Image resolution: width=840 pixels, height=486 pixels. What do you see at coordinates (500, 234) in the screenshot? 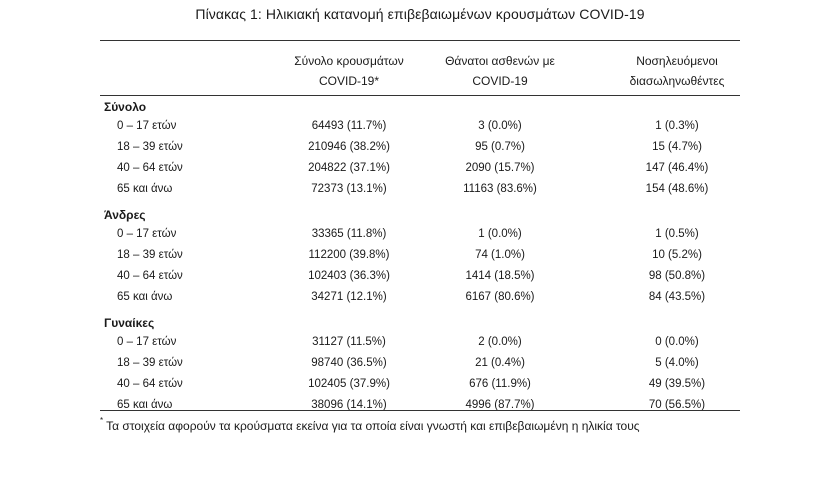
I see `deaths-cell: 1 (0.0%)` at bounding box center [500, 234].